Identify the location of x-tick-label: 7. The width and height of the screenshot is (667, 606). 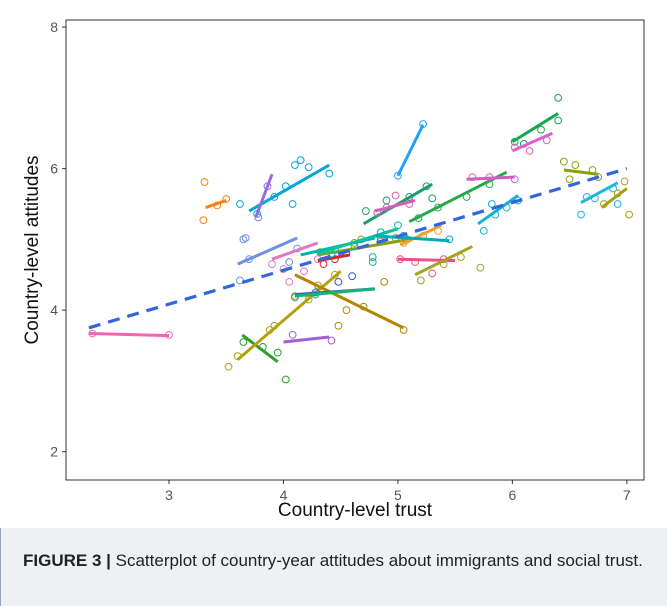
(627, 495).